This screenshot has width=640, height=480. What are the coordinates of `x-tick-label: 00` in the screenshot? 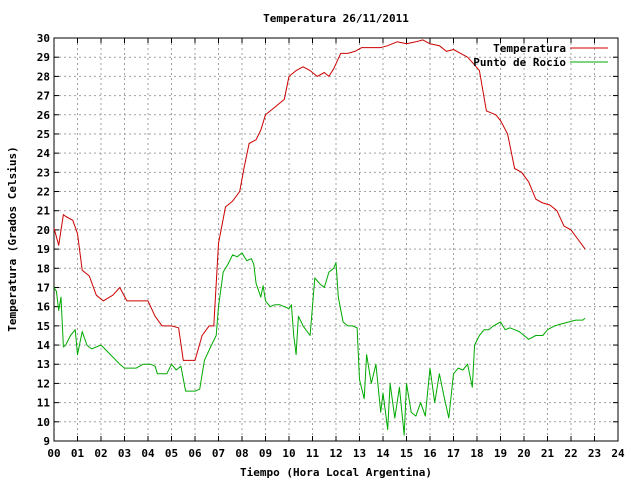 It's located at (53, 453).